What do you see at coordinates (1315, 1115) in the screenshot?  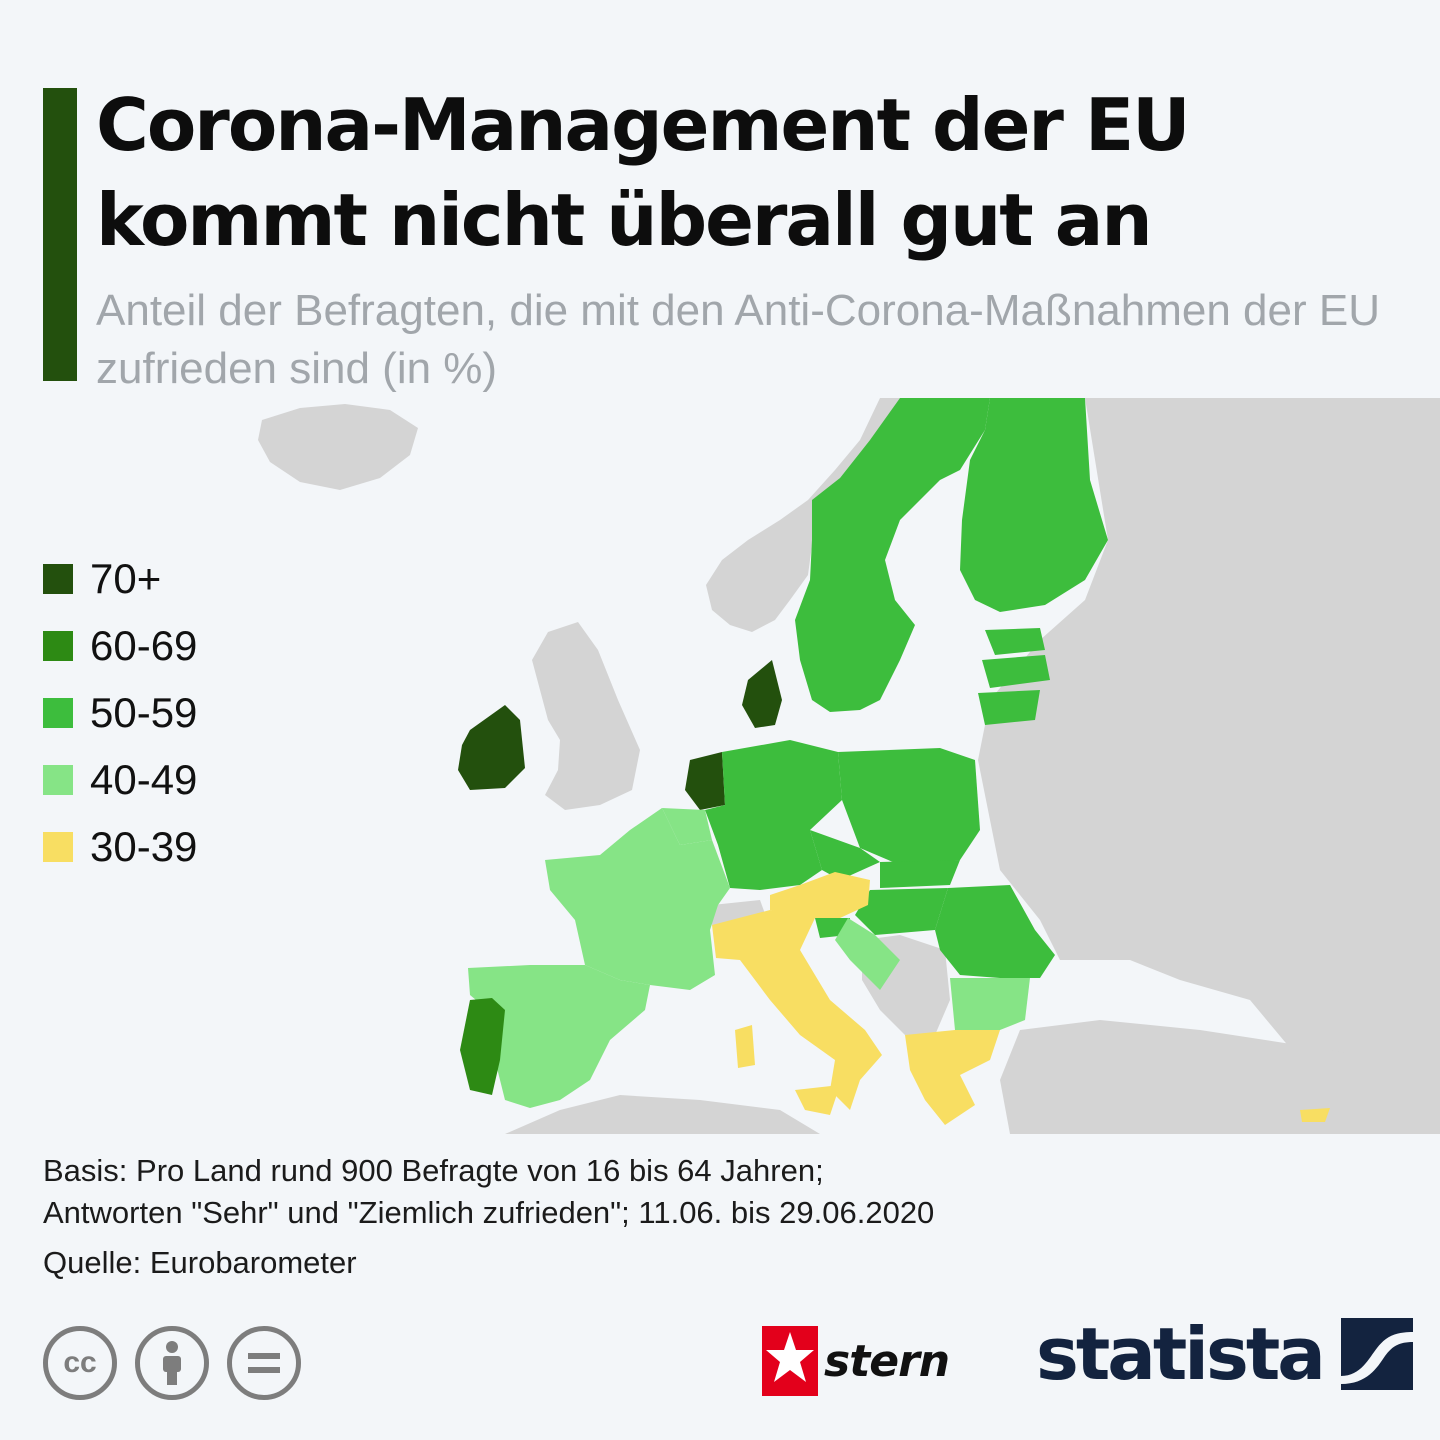 I see `country-cyprus` at bounding box center [1315, 1115].